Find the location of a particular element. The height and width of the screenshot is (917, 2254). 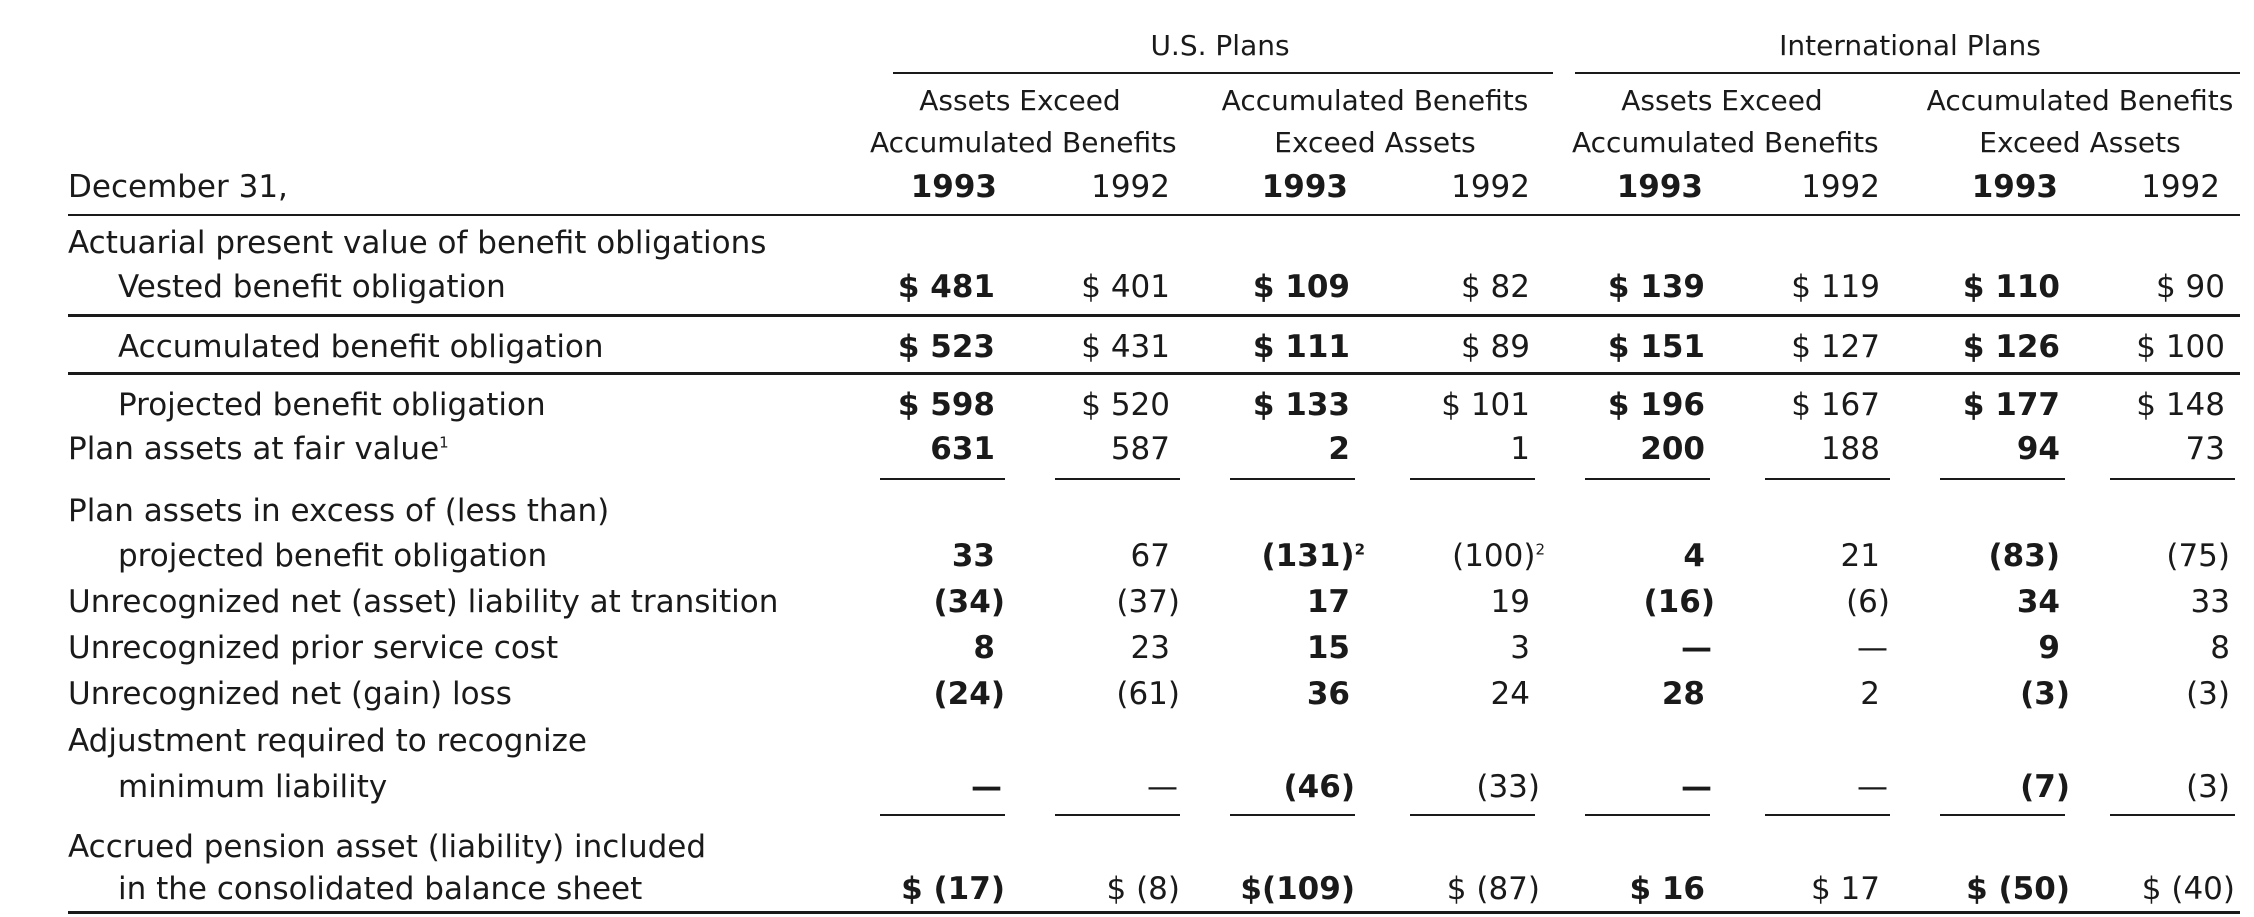

value-cell: 94 is located at coordinates (2038, 449).